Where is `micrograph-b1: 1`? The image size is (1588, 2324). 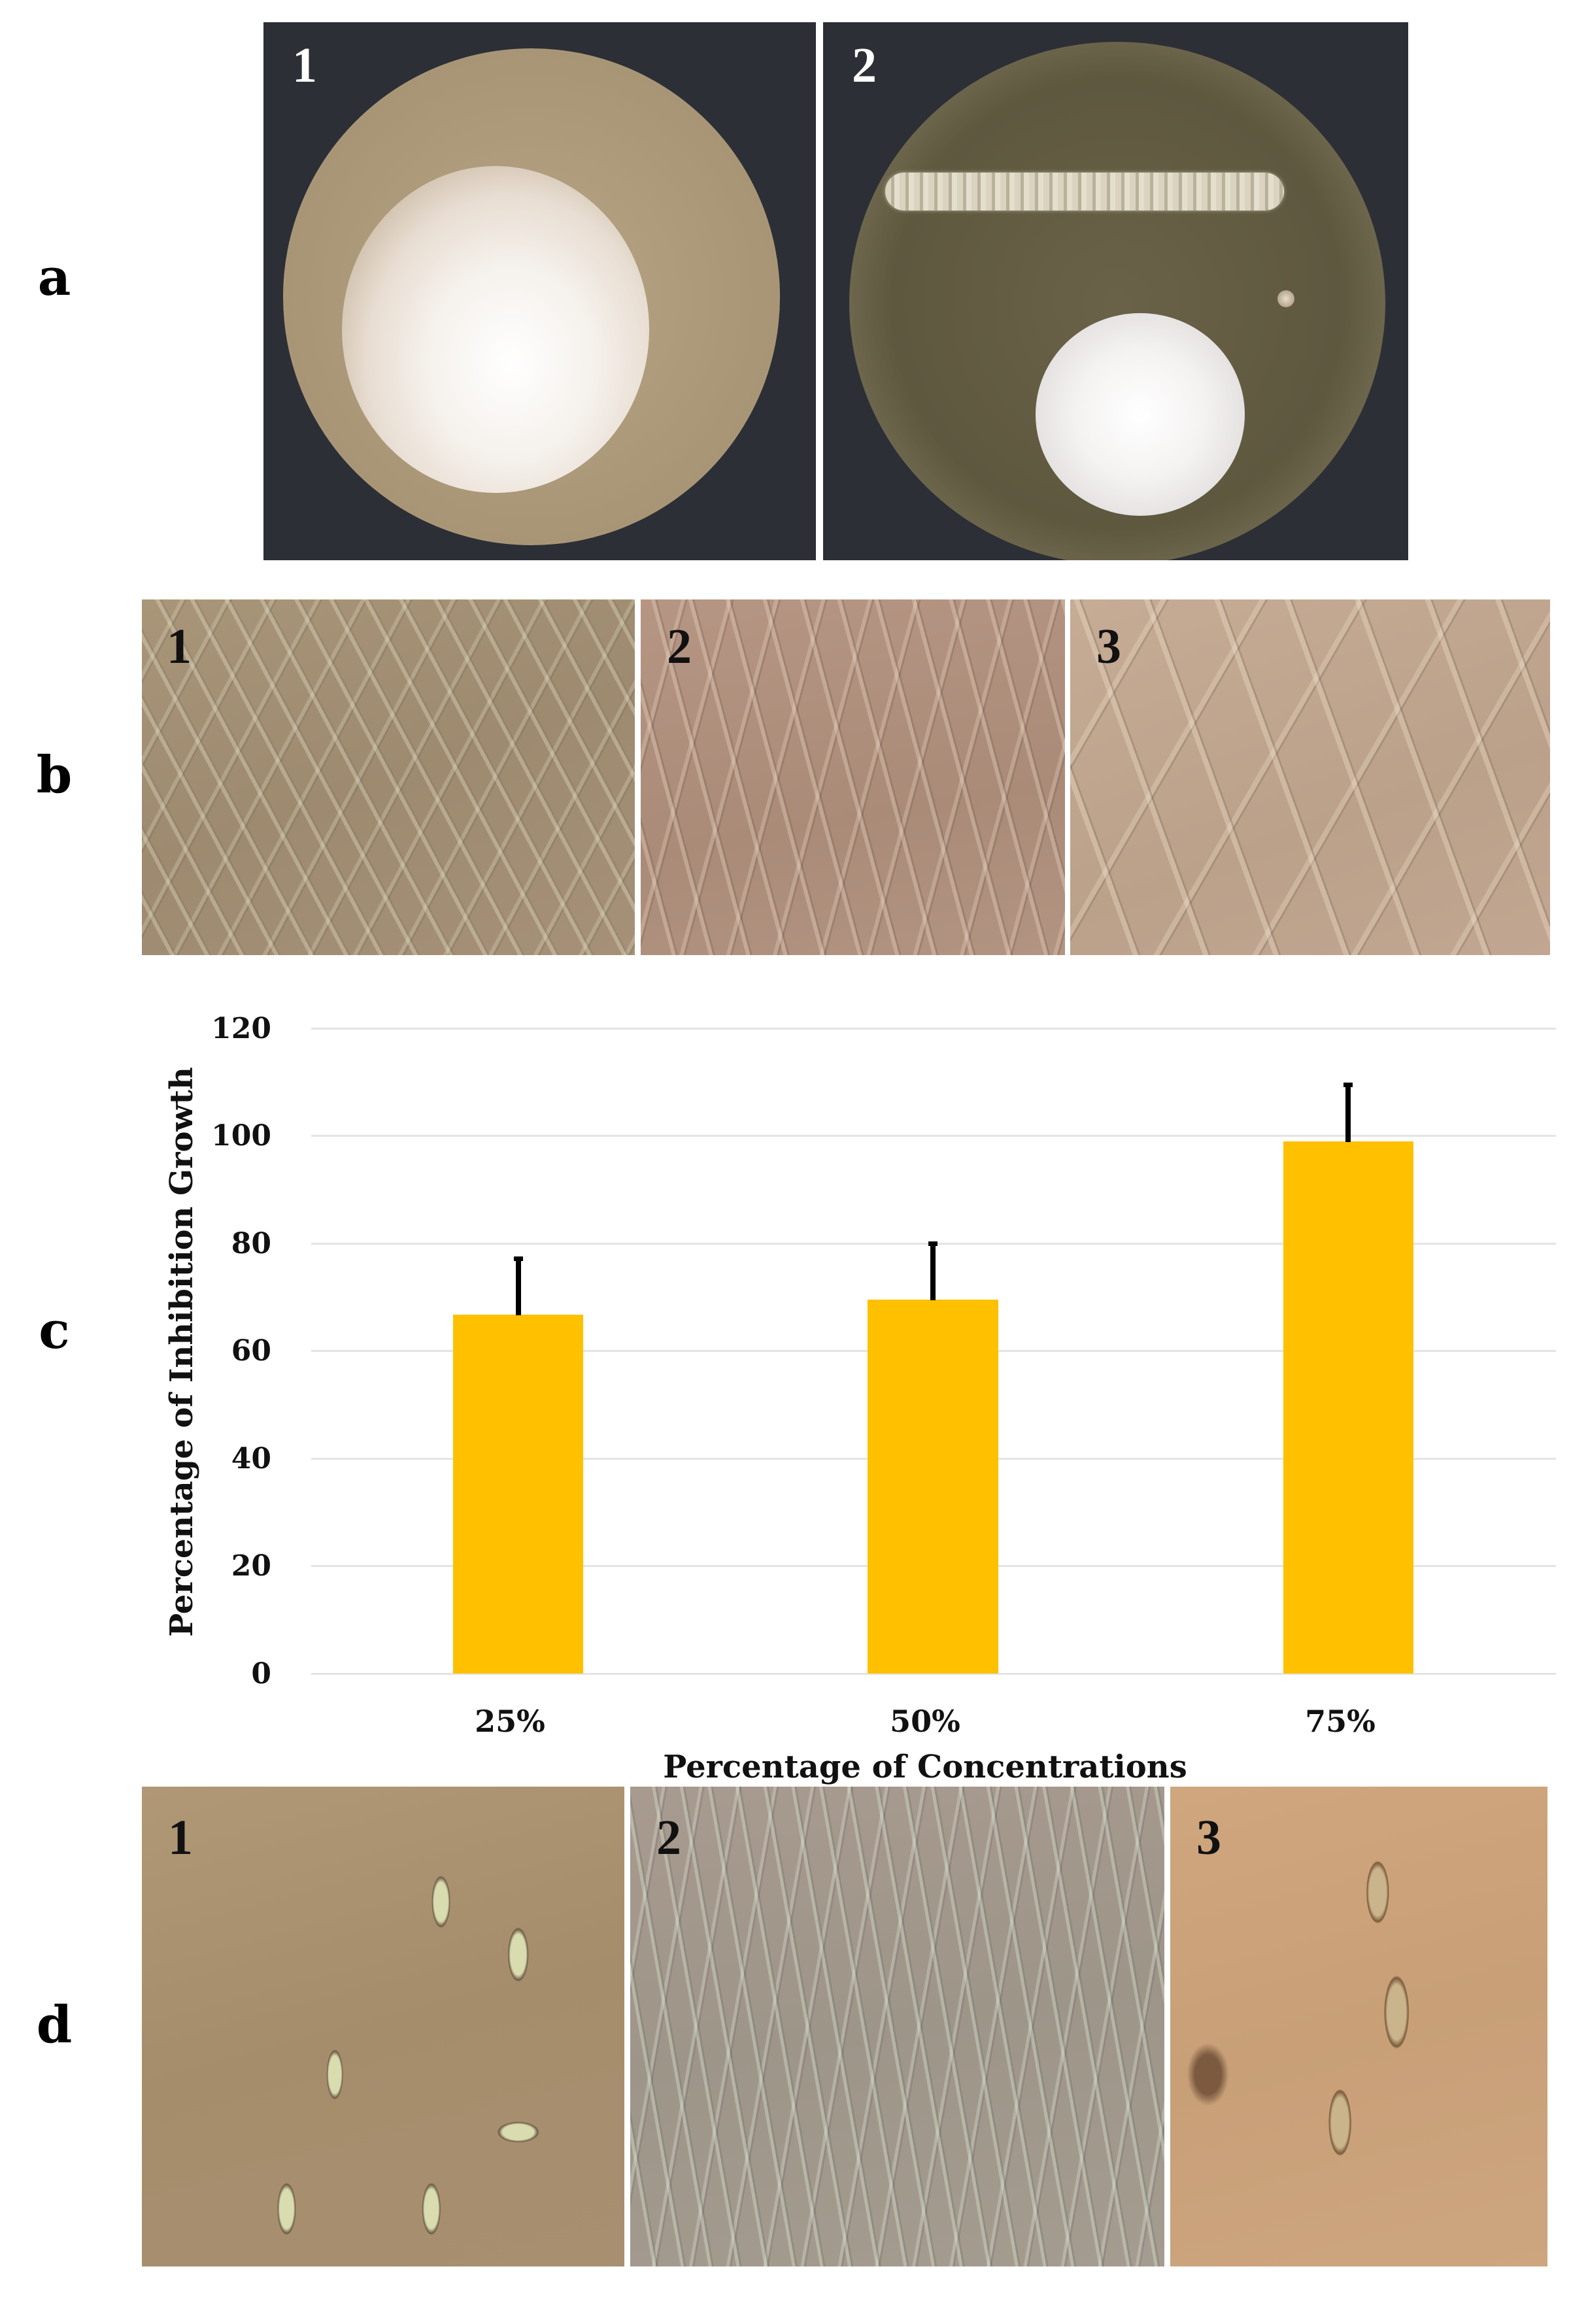
micrograph-b1: 1 is located at coordinates (388, 777).